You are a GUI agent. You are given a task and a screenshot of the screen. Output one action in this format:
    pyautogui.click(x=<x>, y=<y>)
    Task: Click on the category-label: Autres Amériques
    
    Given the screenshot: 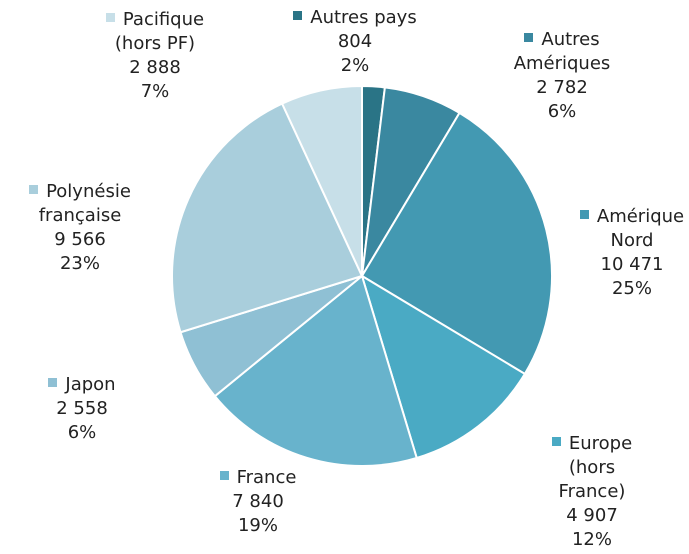 What is the action you would take?
    pyautogui.click(x=562, y=51)
    